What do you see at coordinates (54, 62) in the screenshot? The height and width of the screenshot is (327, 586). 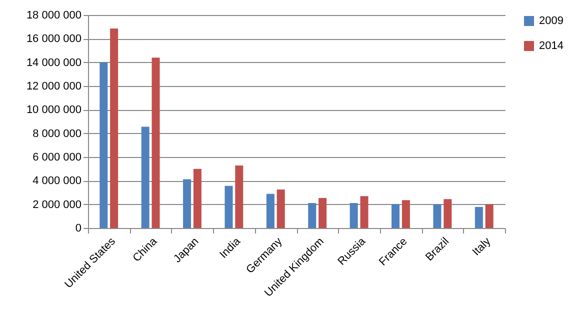 I see `y-tick-label: 14 000 000` at bounding box center [54, 62].